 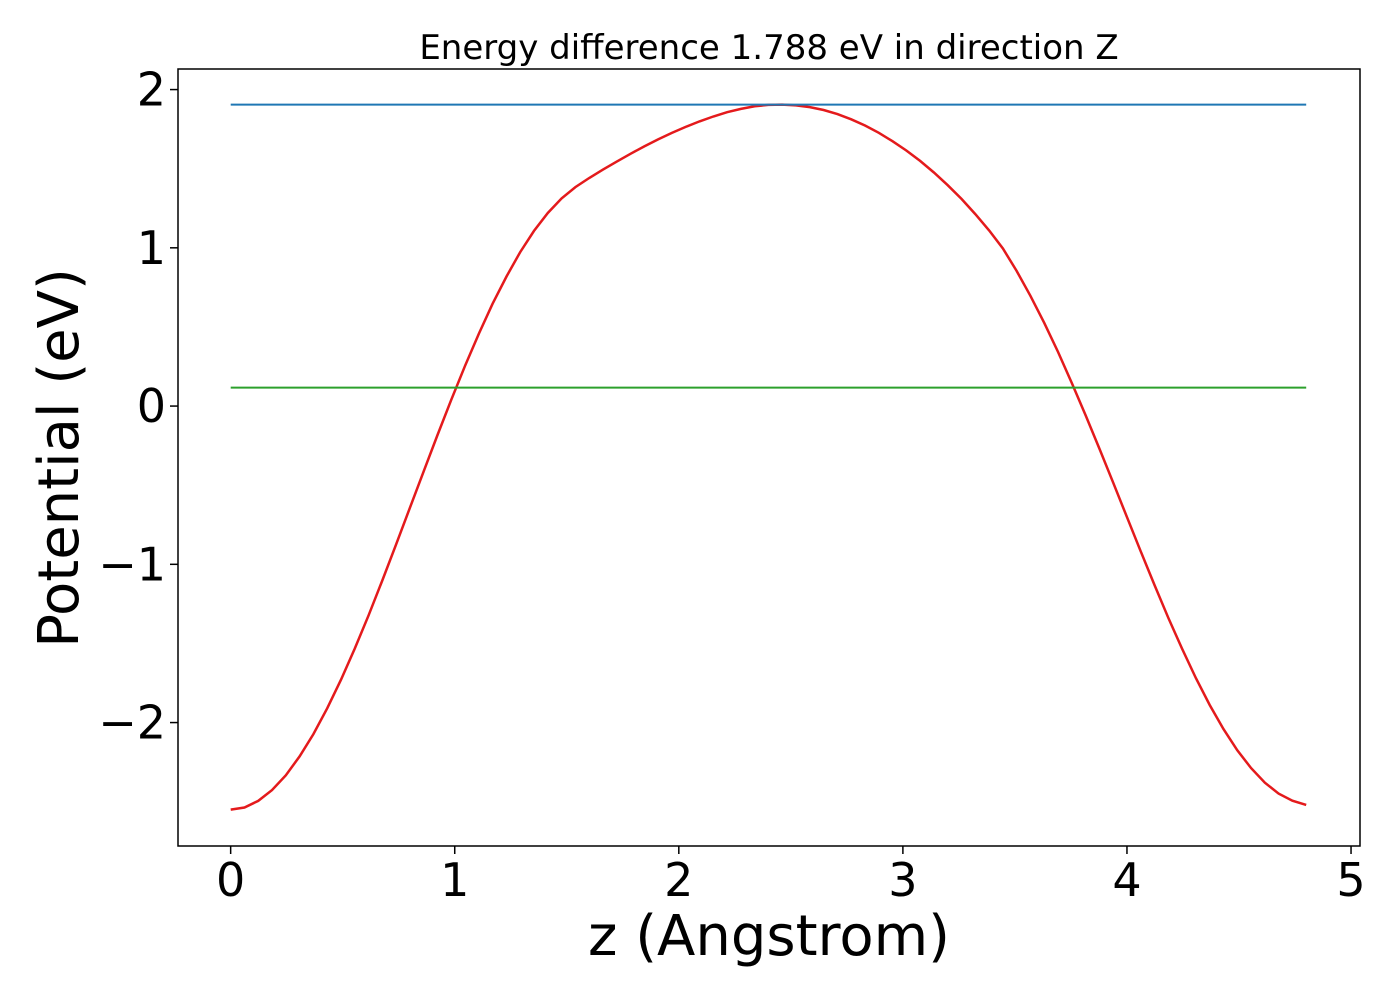 What do you see at coordinates (132, 564) in the screenshot?
I see `y-tick-label: −1` at bounding box center [132, 564].